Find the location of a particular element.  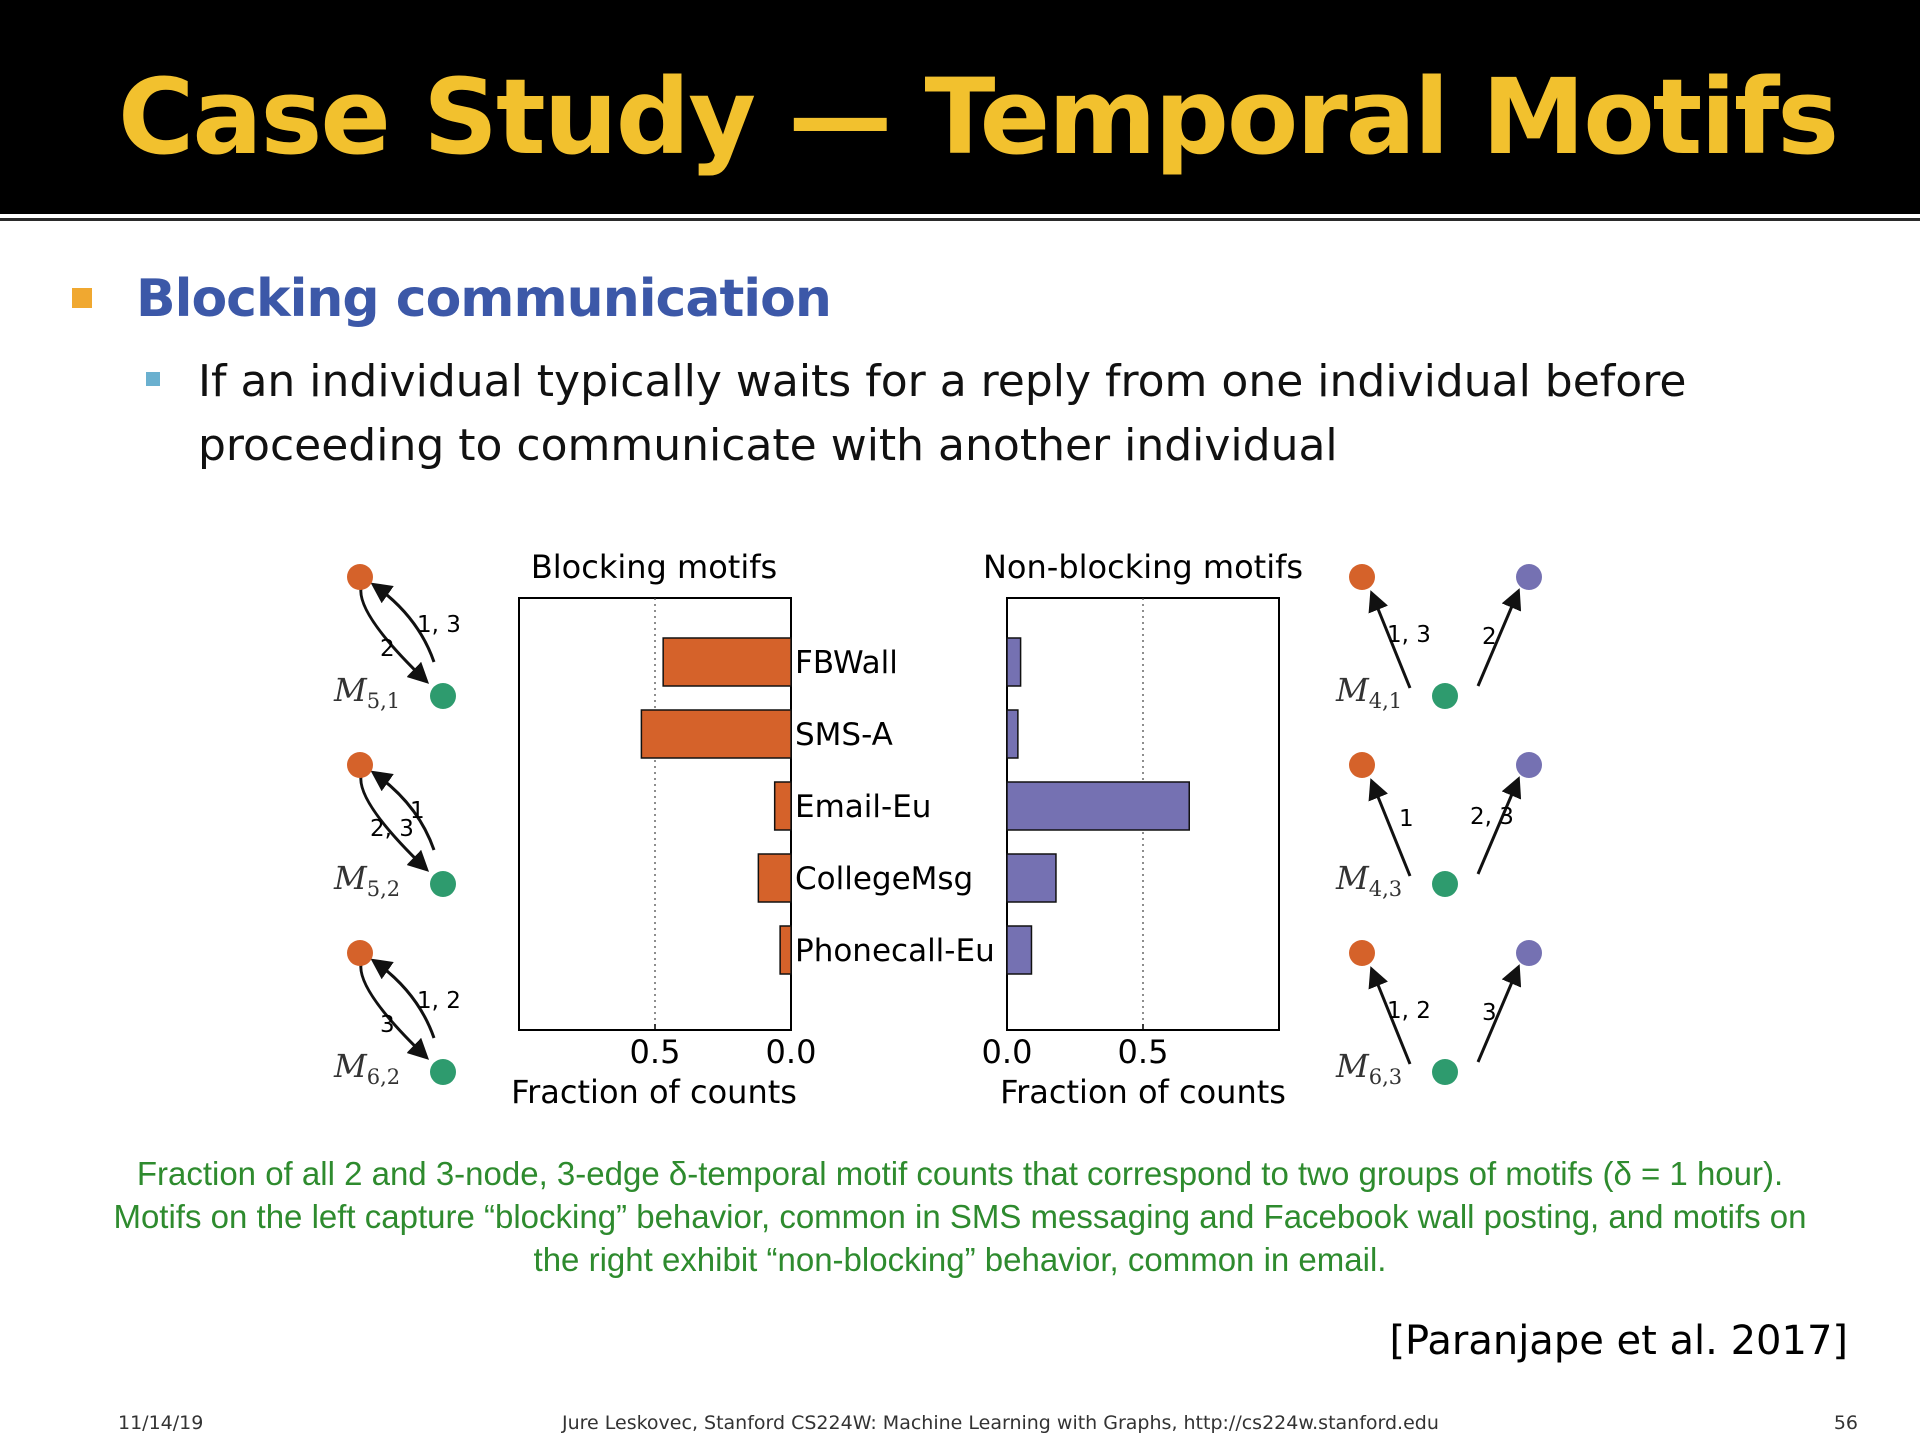

motif-edge-label-down: 2 is located at coordinates (387, 649).